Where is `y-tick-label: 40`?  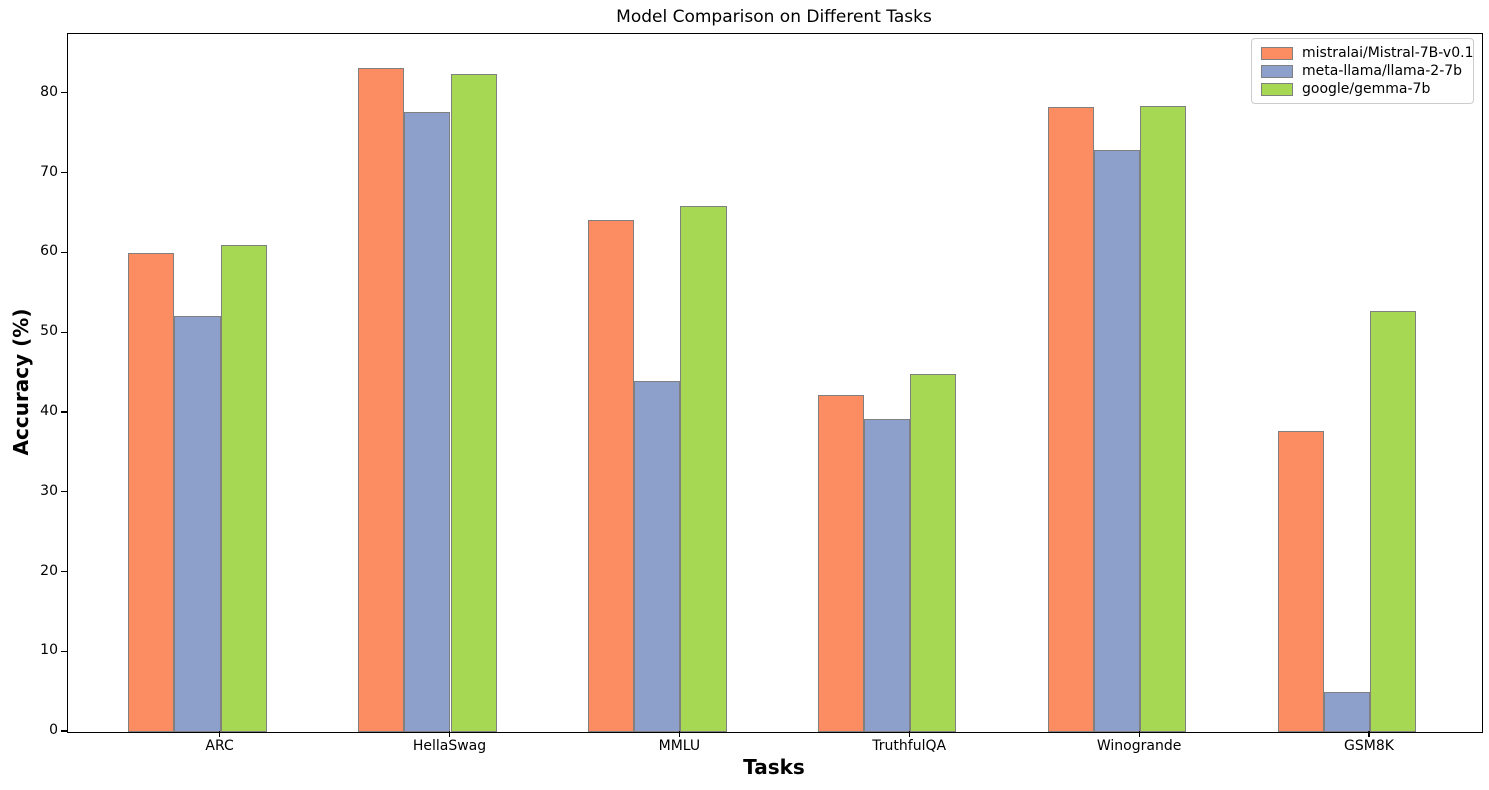
y-tick-label: 40 is located at coordinates (49, 410).